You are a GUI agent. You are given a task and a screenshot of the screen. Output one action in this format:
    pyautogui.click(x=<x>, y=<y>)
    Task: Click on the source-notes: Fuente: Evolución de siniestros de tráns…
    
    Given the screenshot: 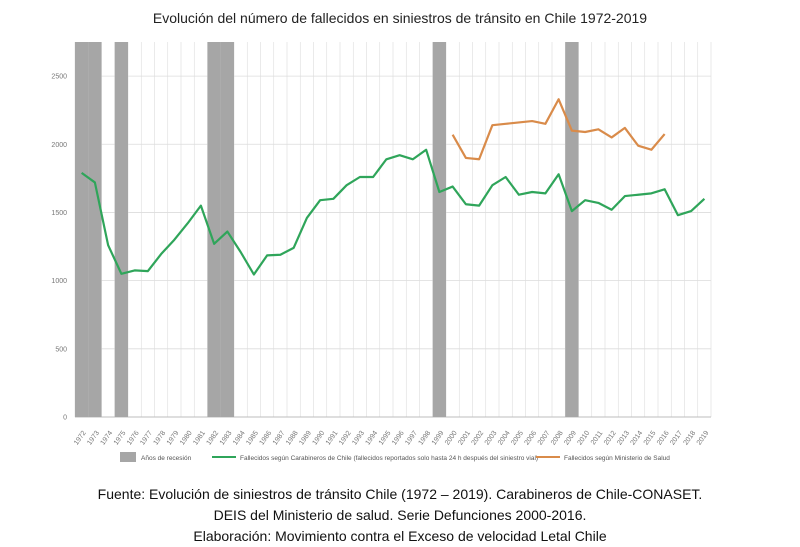 What is the action you would take?
    pyautogui.click(x=400, y=515)
    